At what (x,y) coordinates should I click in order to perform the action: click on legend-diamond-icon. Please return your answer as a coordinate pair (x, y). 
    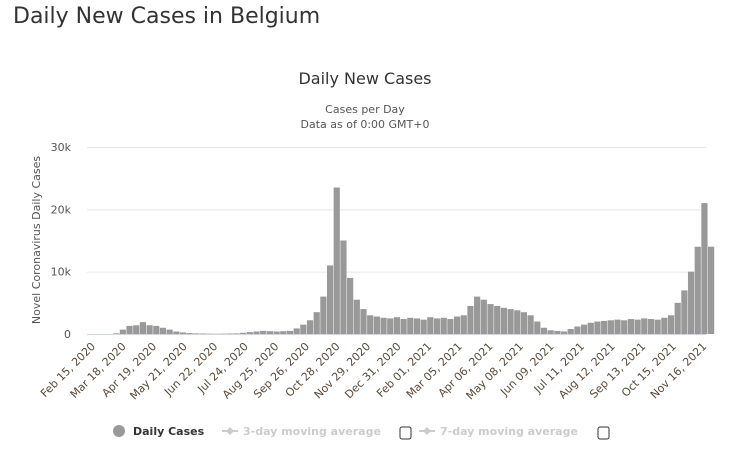
    Looking at the image, I should click on (230, 431).